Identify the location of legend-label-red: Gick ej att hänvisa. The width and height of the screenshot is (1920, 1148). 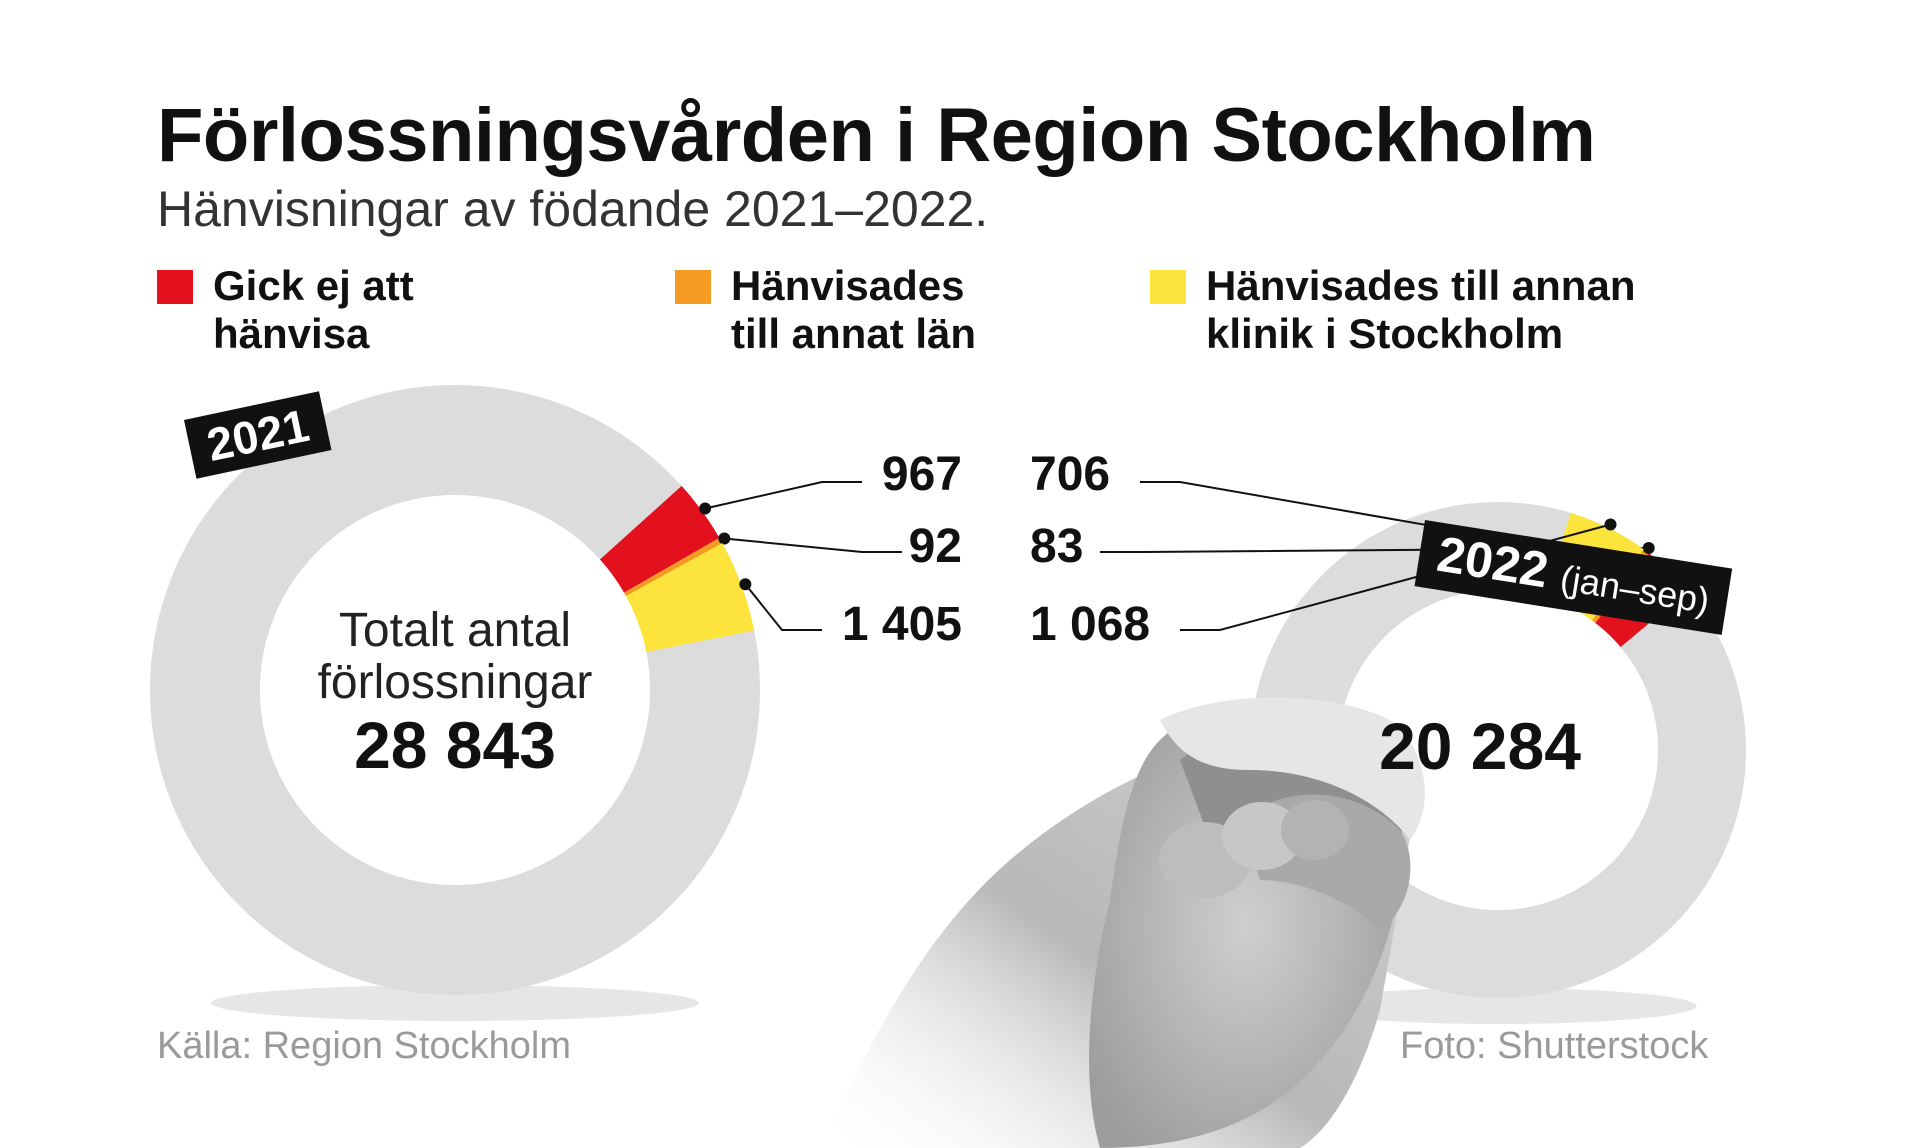
(313, 309).